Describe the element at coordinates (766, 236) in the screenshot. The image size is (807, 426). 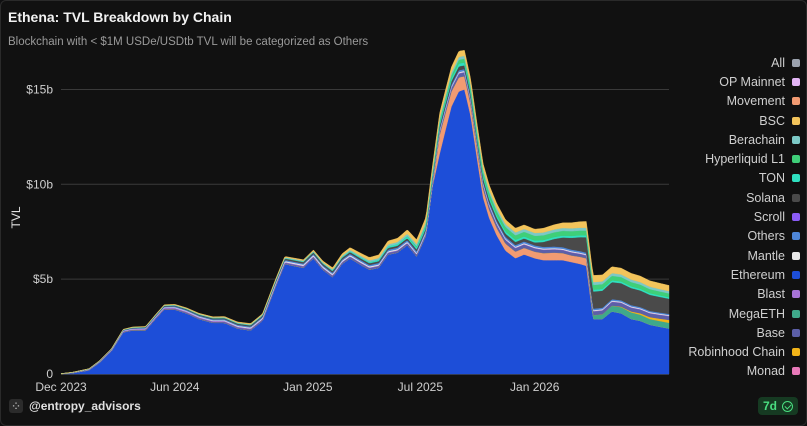
I see `legend-label: Others` at that location.